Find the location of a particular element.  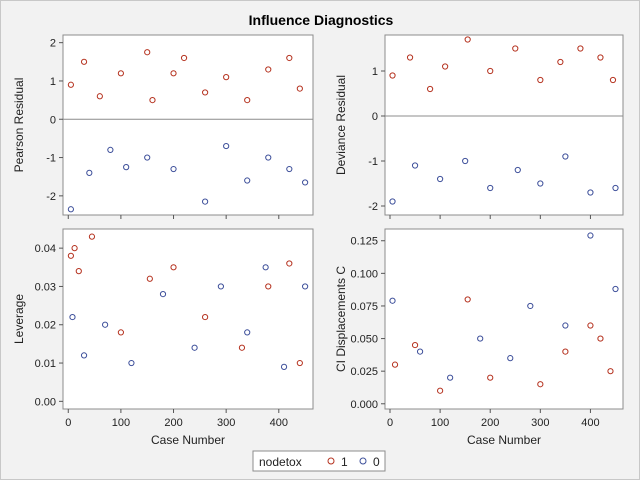

legend-label-1: 1 is located at coordinates (344, 462).